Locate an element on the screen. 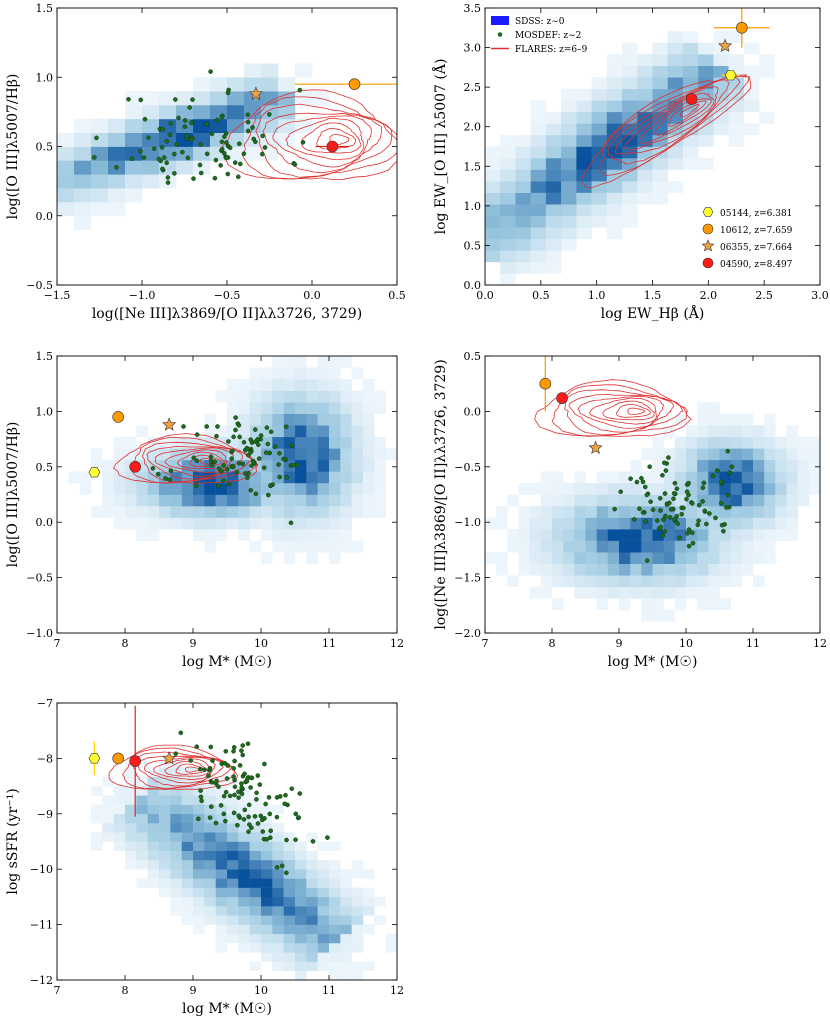 This screenshot has height=1021, width=830. galaxy-04590-marker is located at coordinates (332, 146).